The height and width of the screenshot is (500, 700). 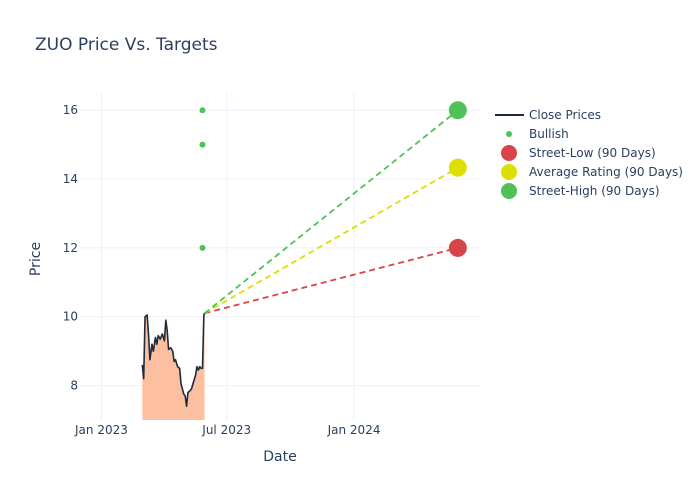 I want to click on legend-label: Street-Low (90 Days), so click(x=592, y=153).